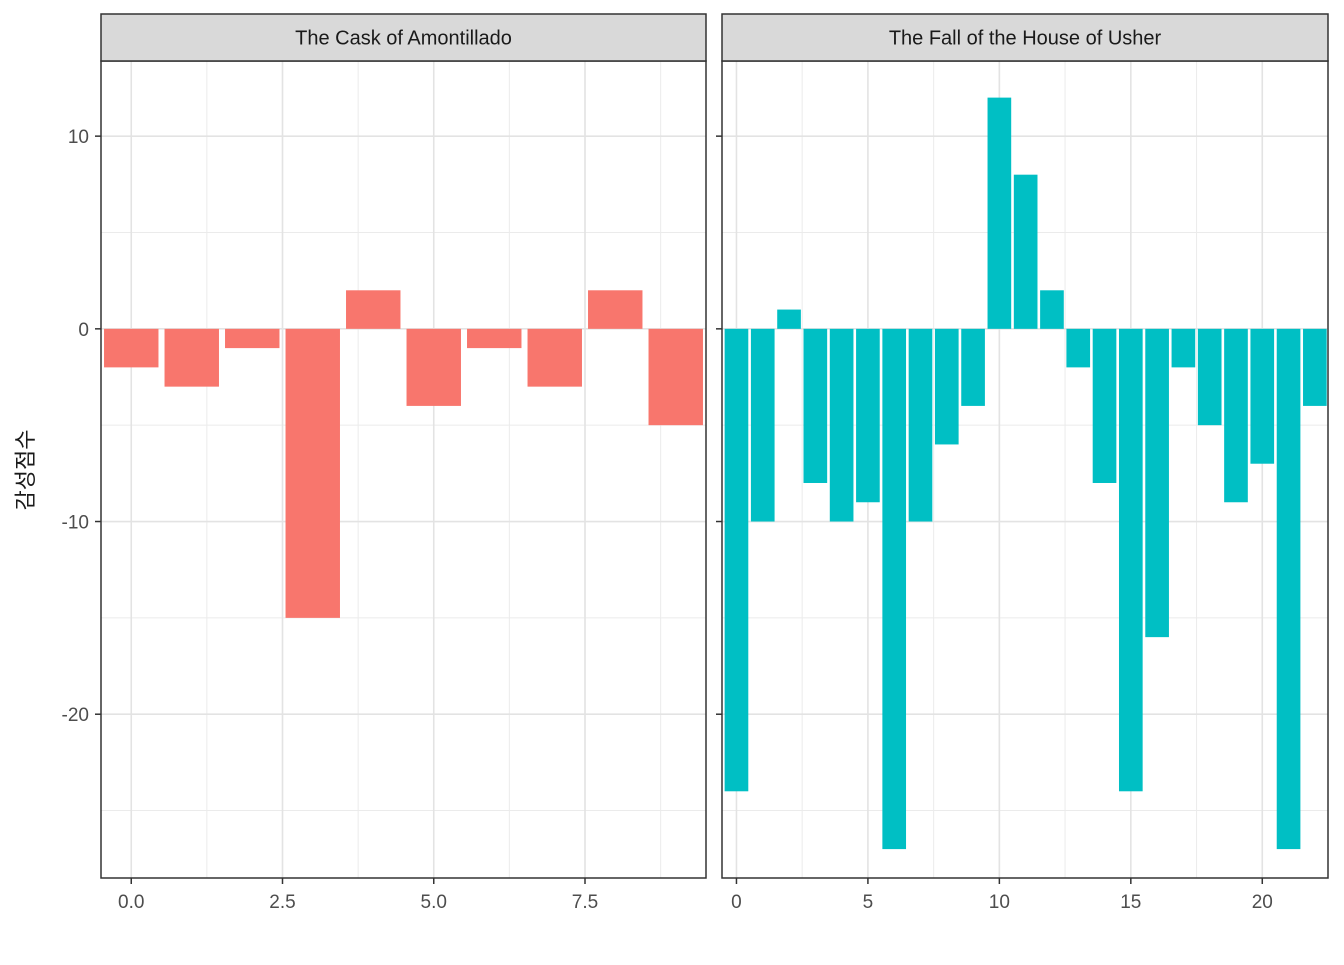 The height and width of the screenshot is (965, 1344). I want to click on x-tick-label: 5, so click(868, 902).